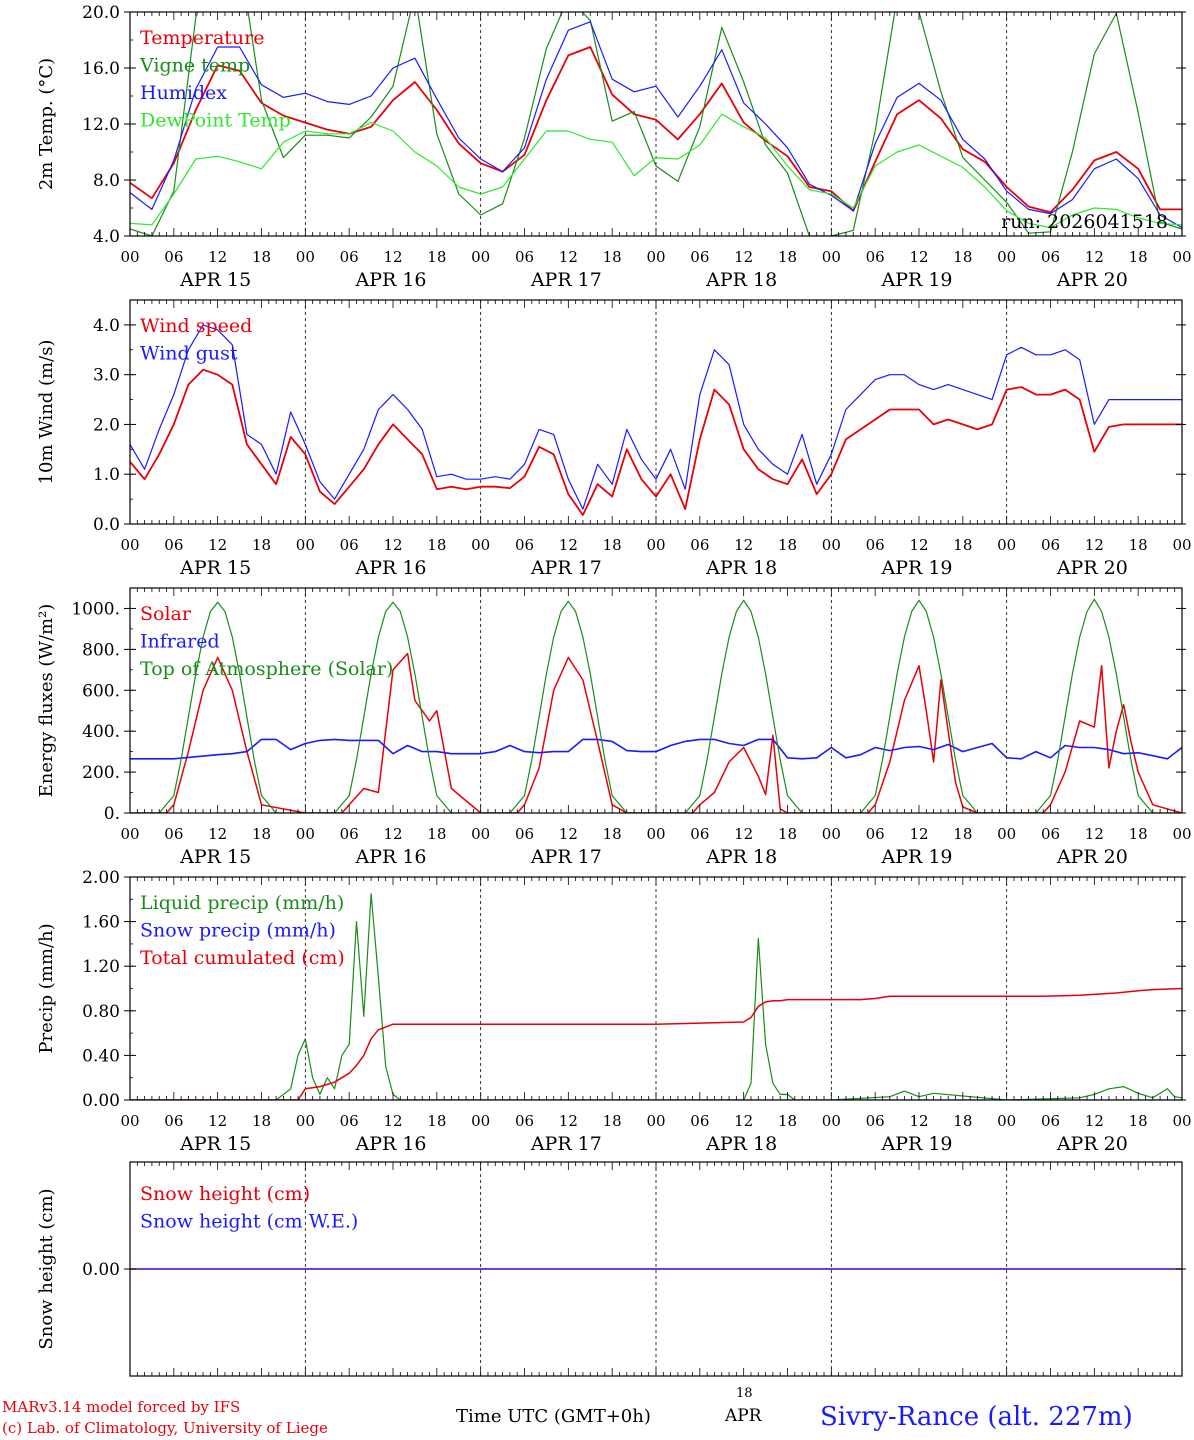 This screenshot has height=1440, width=1194. I want to click on legend-item: Humidex, so click(183, 93).